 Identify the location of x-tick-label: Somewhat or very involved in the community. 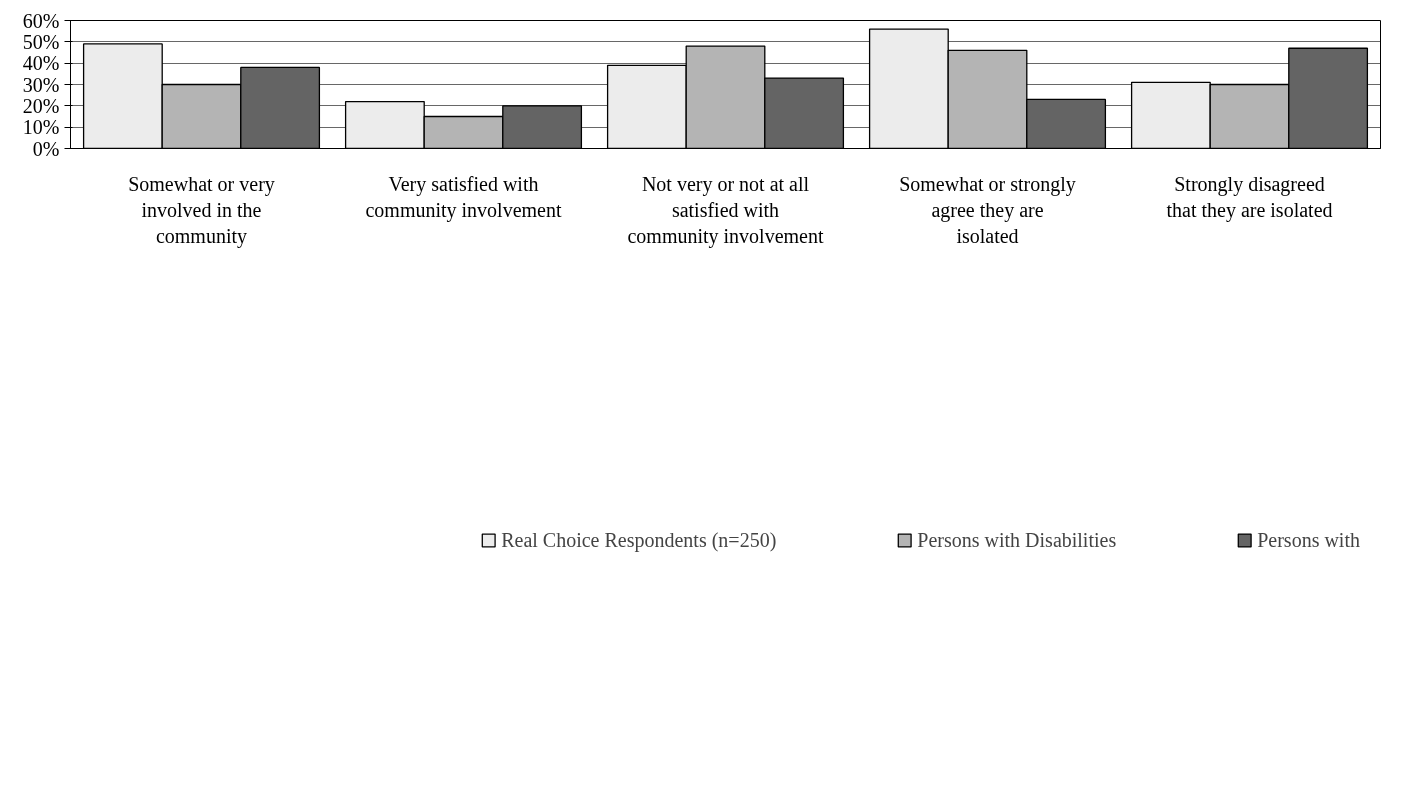
(201, 210).